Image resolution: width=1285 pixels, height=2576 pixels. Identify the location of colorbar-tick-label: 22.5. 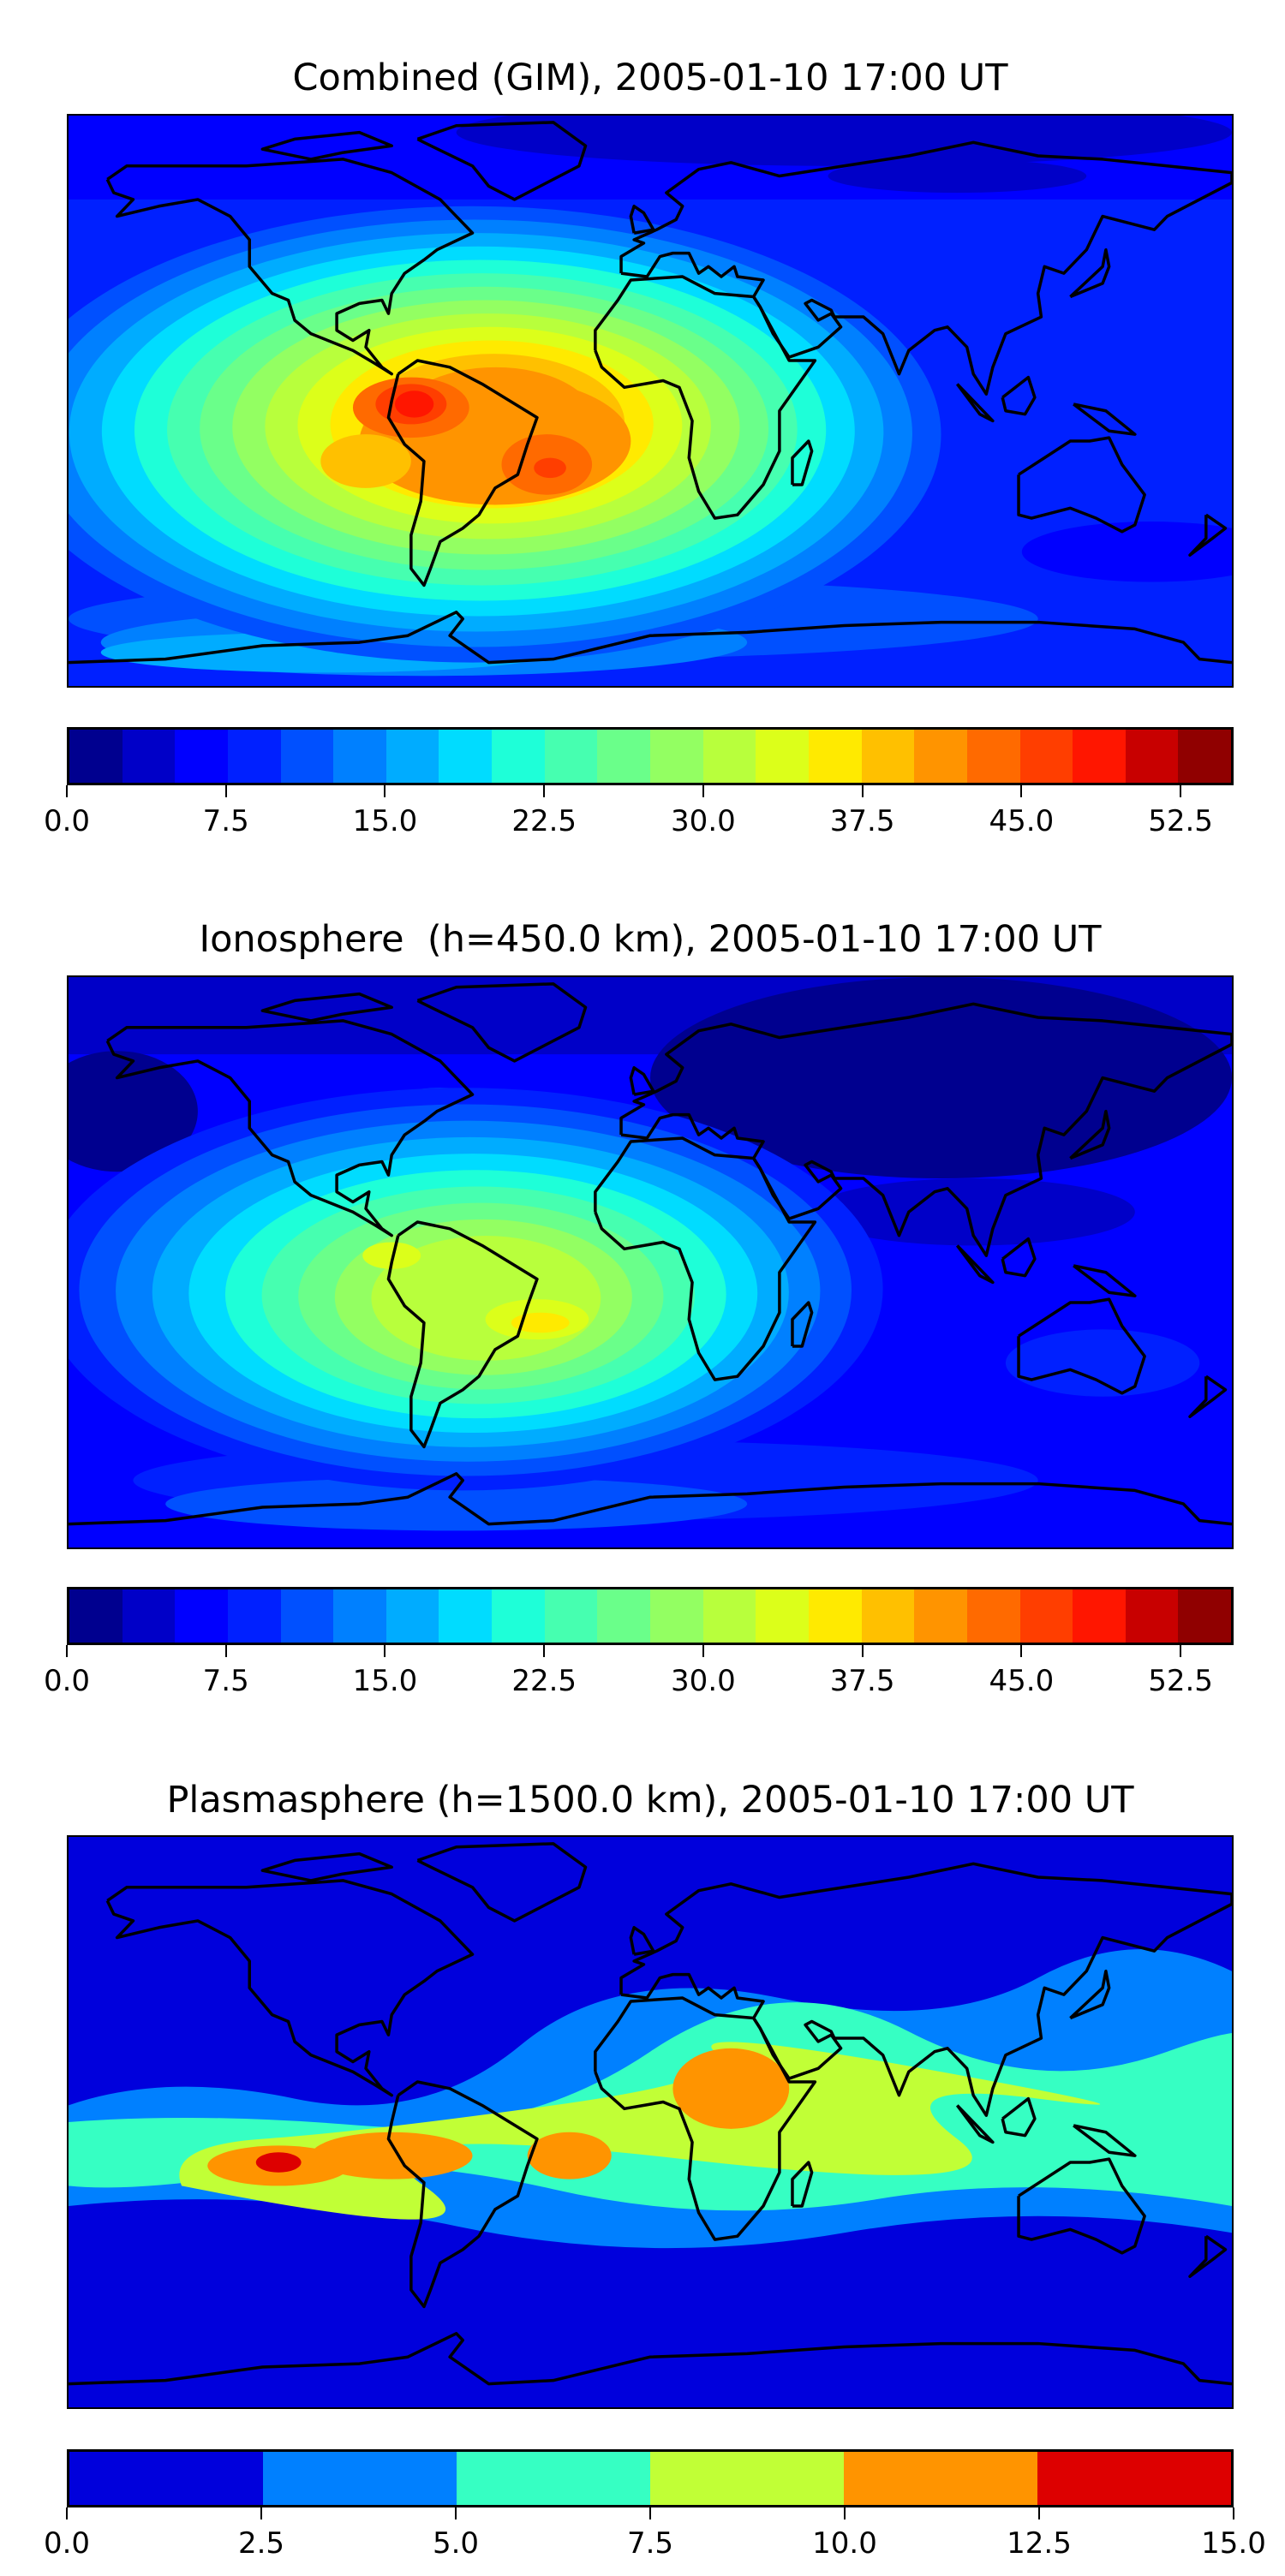
(544, 1681).